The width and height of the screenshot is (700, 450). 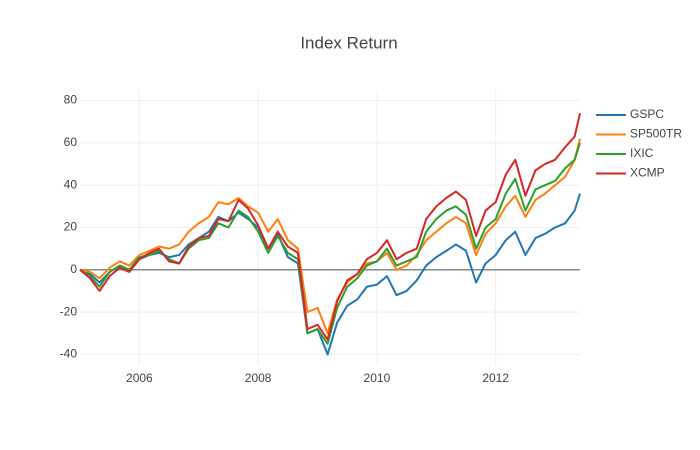 What do you see at coordinates (647, 114) in the screenshot?
I see `legend-label: GSPC` at bounding box center [647, 114].